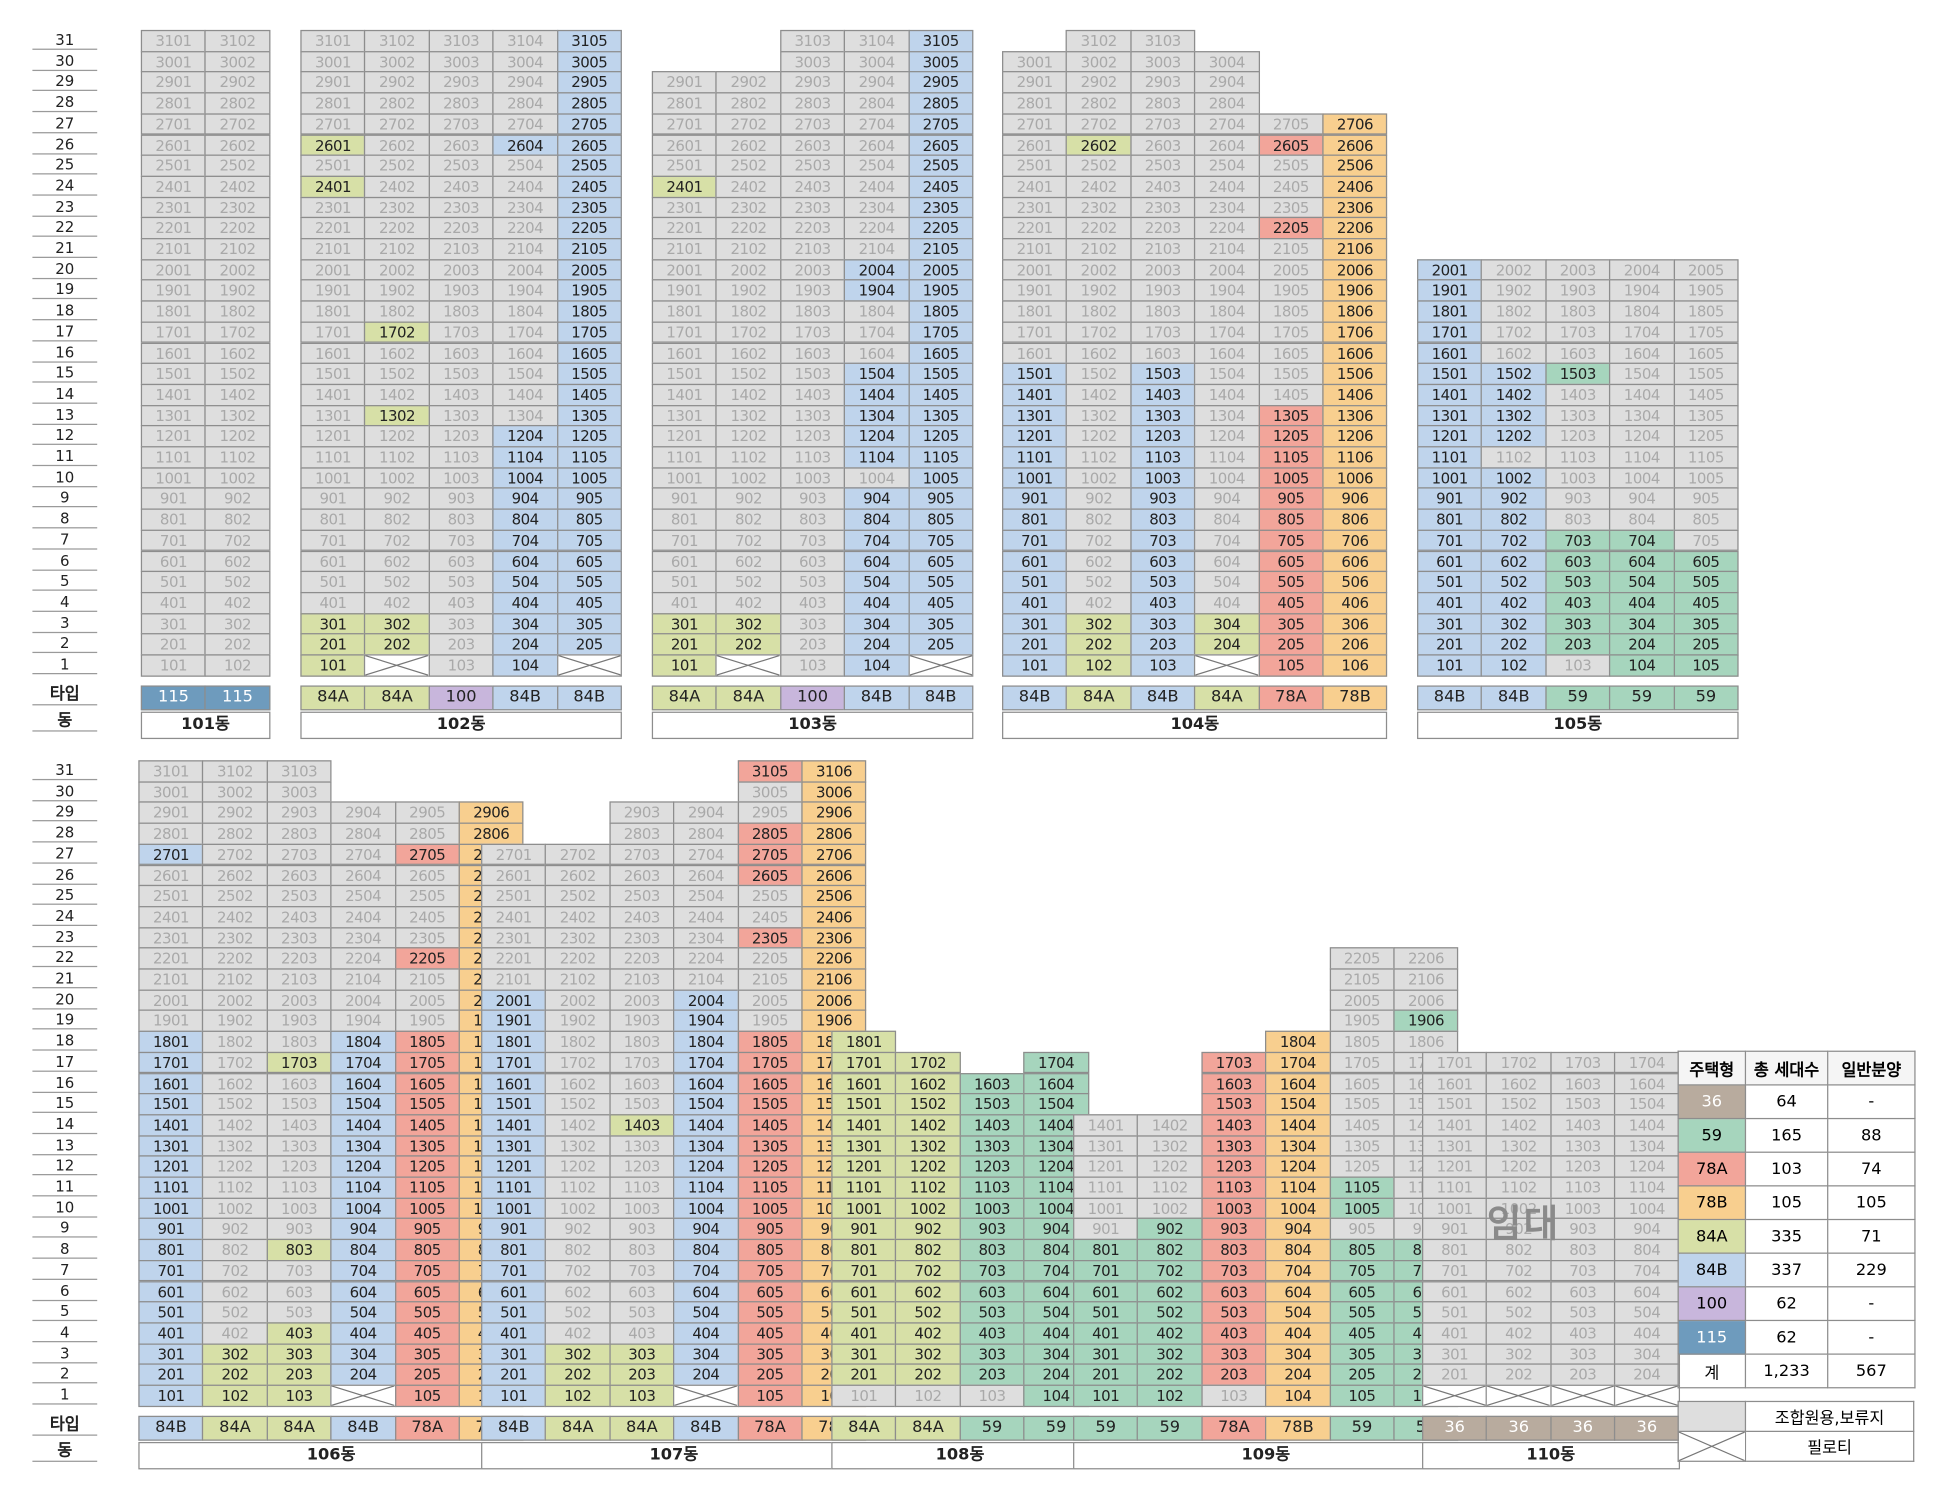 The image size is (1938, 1506). What do you see at coordinates (65, 1062) in the screenshot?
I see `floor-label: 17` at bounding box center [65, 1062].